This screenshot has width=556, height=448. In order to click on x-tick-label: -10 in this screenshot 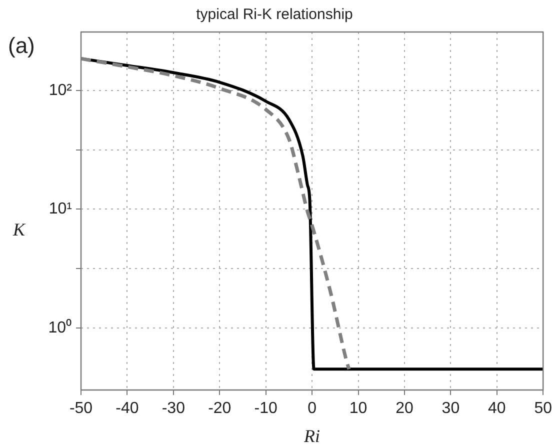, I will do `click(266, 409)`.